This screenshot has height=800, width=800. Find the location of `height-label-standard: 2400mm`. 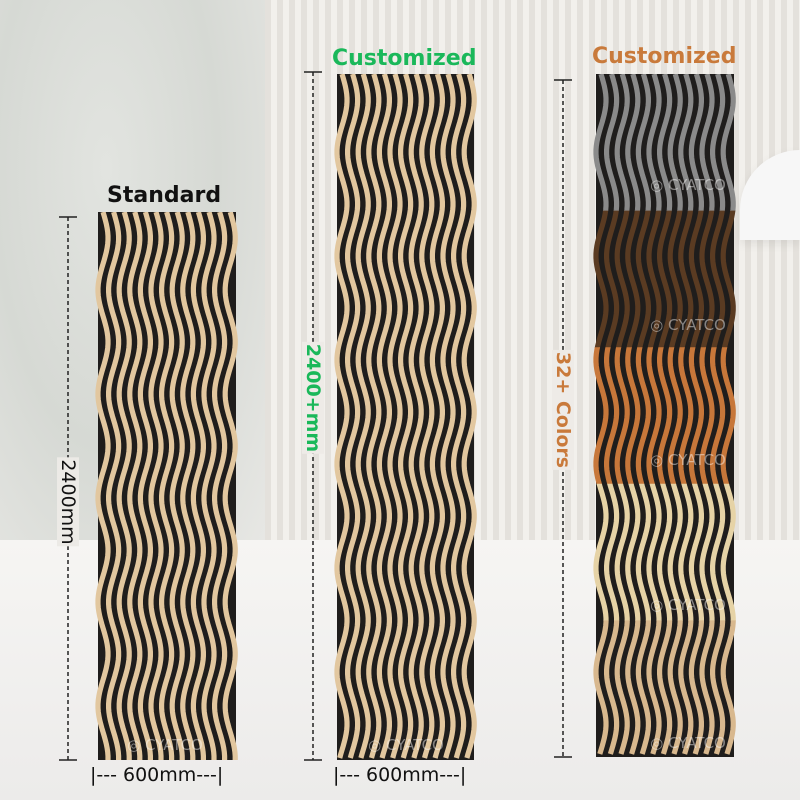

height-label-standard: 2400mm is located at coordinates (68, 502).